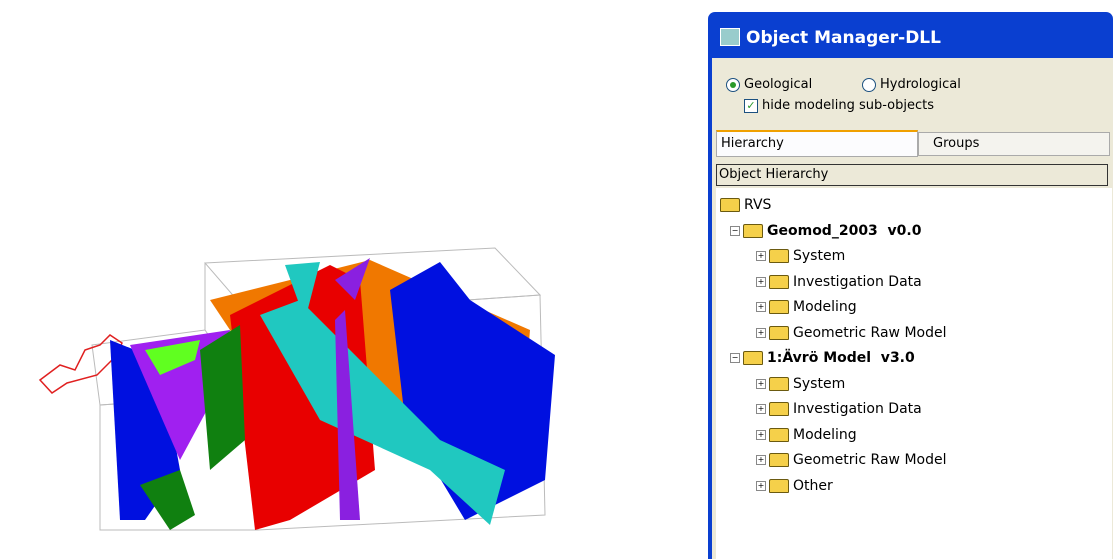  I want to click on panel-header: Object Hierarchy, so click(912, 175).